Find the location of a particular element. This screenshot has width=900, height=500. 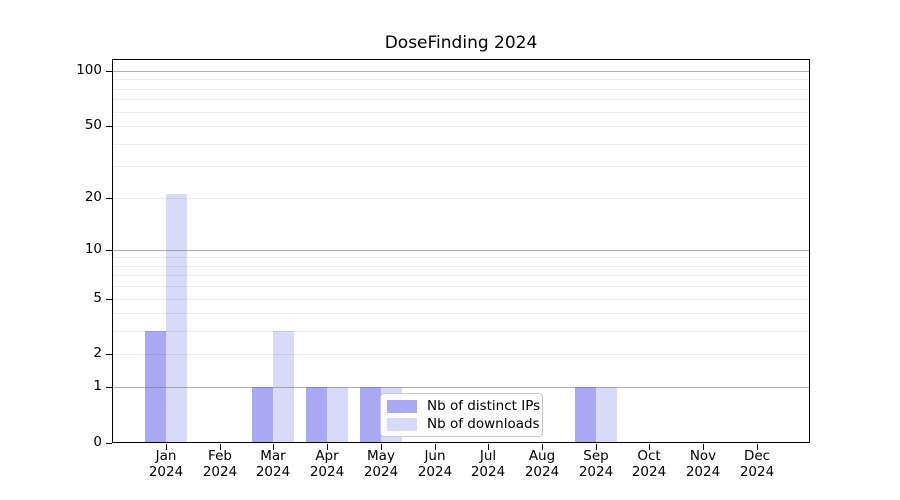

x-tick-month: Oct is located at coordinates (649, 456).